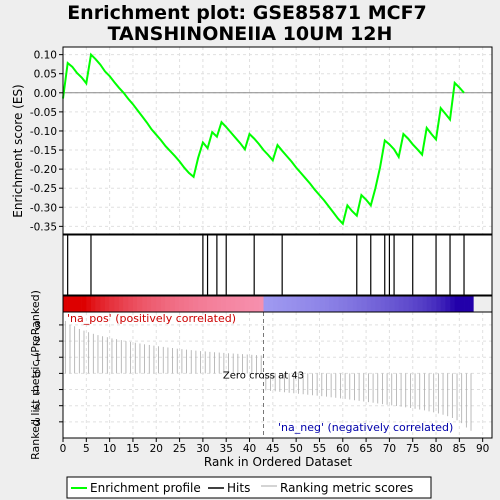 Image resolution: width=500 pixels, height=500 pixels. I want to click on es-tick-label: -0.05, so click(43, 113).